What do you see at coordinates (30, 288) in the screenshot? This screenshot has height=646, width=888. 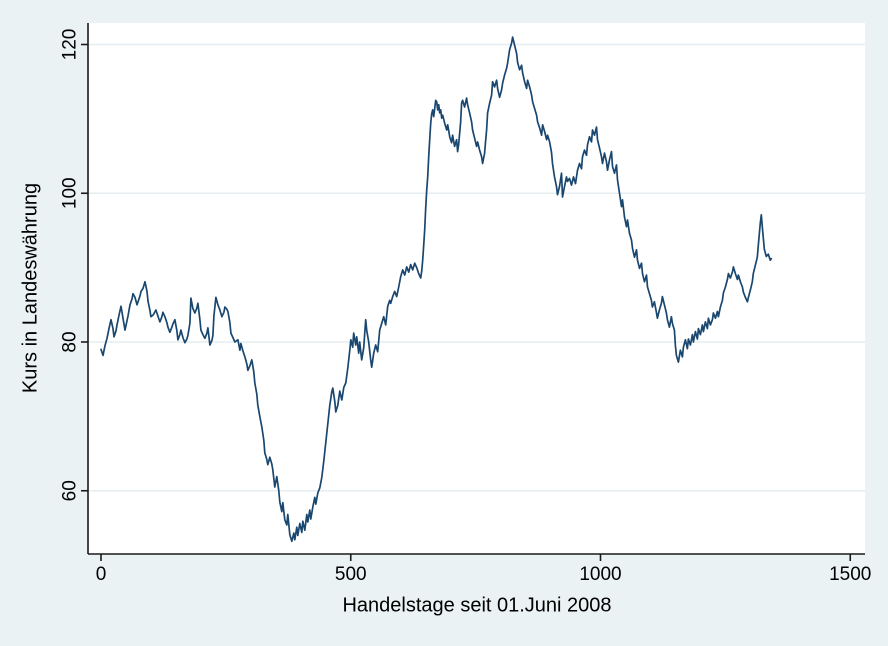 I see `y-axis-title: Kurs in Landeswährung` at bounding box center [30, 288].